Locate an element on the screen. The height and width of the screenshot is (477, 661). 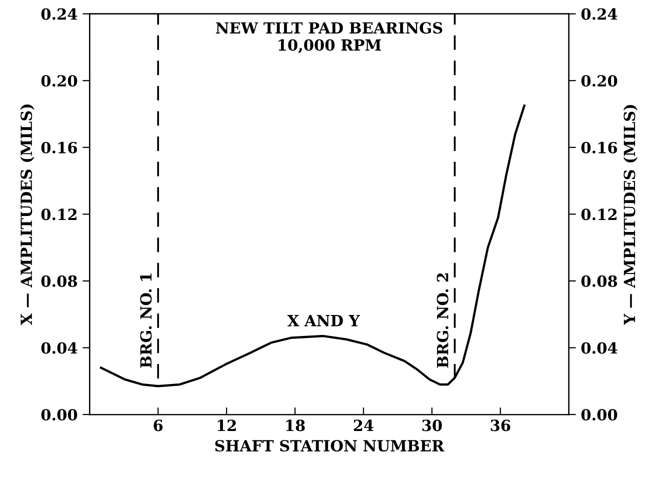
y-tick-label: 0.04 is located at coordinates (59, 348).